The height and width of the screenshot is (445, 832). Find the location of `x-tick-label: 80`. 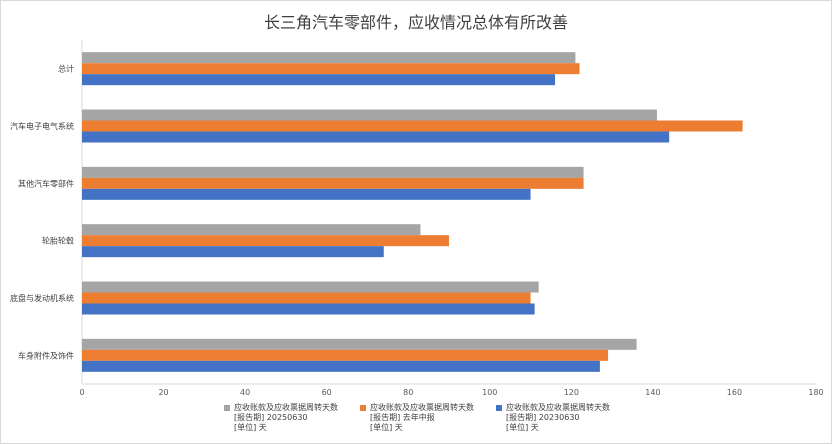

x-tick-label: 80 is located at coordinates (408, 392).